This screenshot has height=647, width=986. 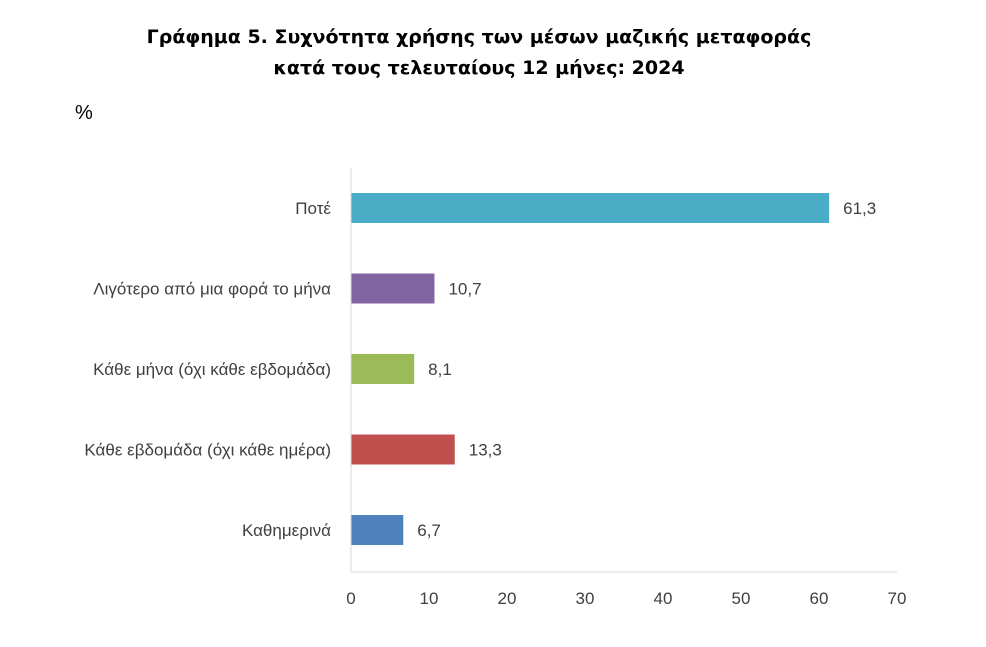 I want to click on value-label-1: 61,3, so click(x=859, y=208).